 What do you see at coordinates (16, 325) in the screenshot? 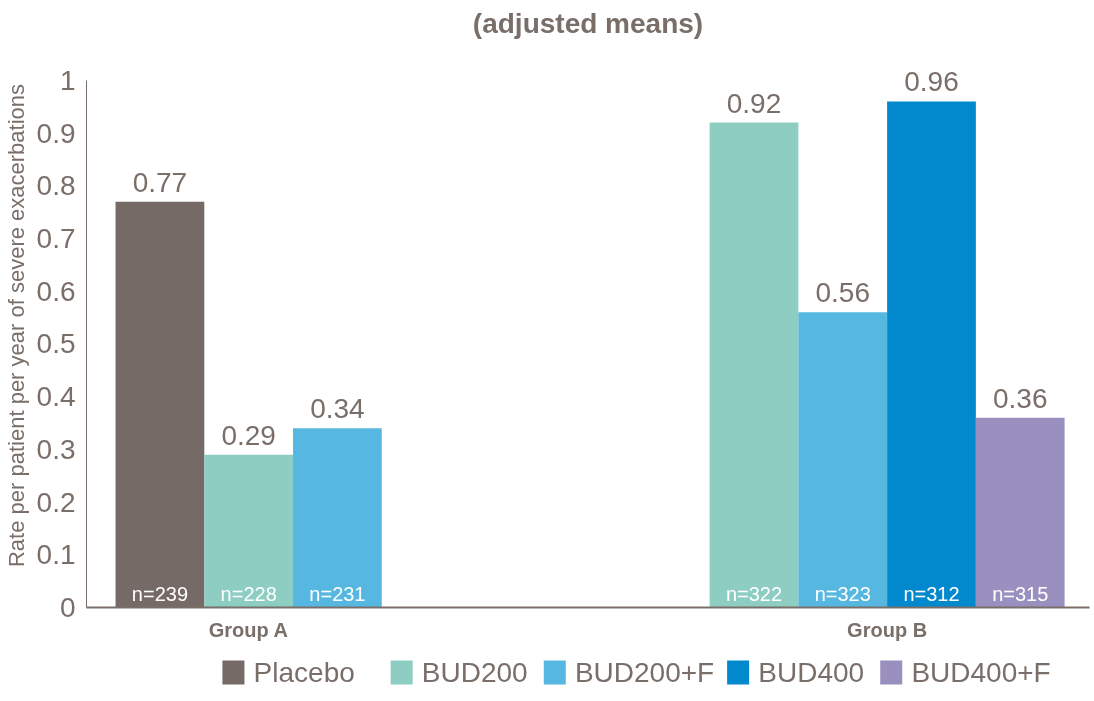
I see `y-axis-title: Rate per patient per year of severe exacerbations` at bounding box center [16, 325].